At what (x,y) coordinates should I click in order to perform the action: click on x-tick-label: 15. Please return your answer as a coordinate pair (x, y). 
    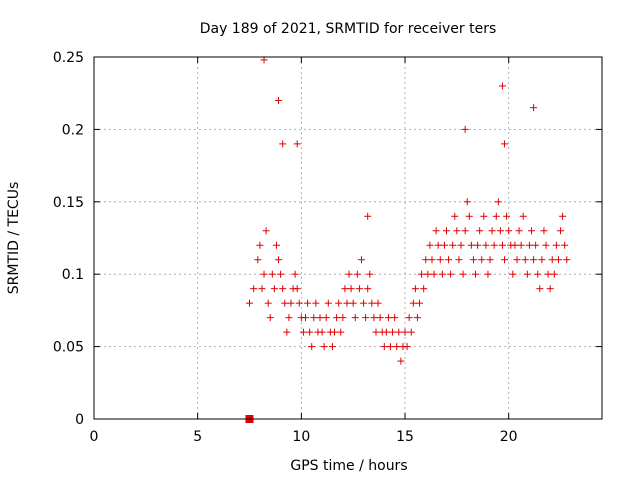
    Looking at the image, I should click on (405, 437).